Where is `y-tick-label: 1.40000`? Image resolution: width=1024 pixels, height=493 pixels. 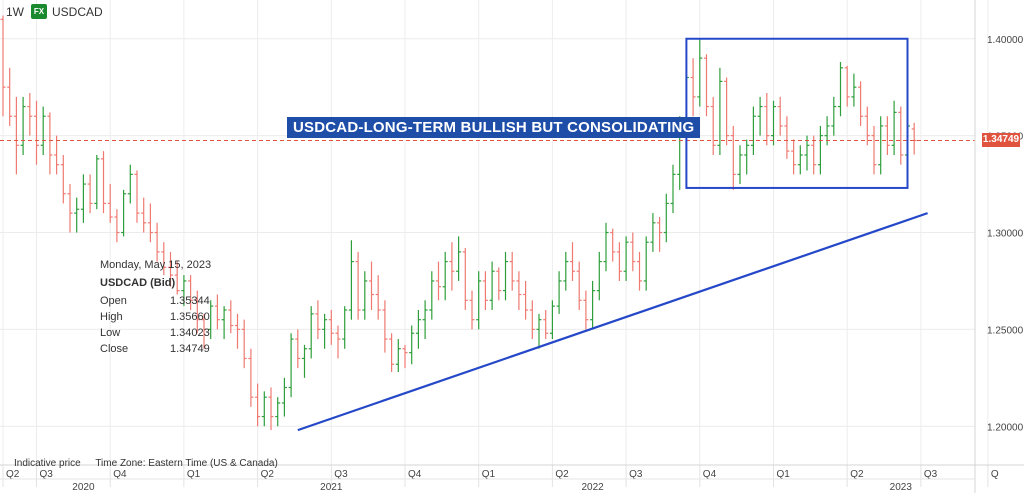 y-tick-label: 1.40000 is located at coordinates (1005, 40).